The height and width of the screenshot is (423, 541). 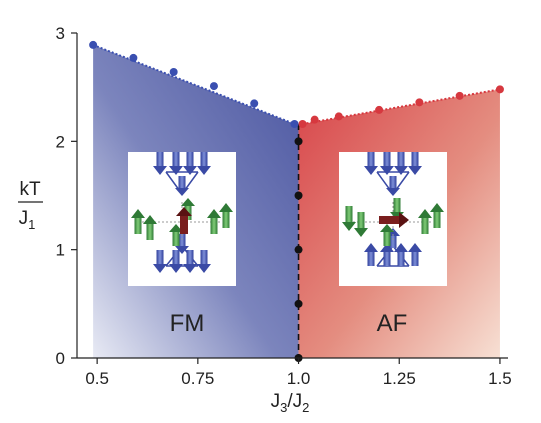 What do you see at coordinates (60, 358) in the screenshot?
I see `y-tick-label: 0` at bounding box center [60, 358].